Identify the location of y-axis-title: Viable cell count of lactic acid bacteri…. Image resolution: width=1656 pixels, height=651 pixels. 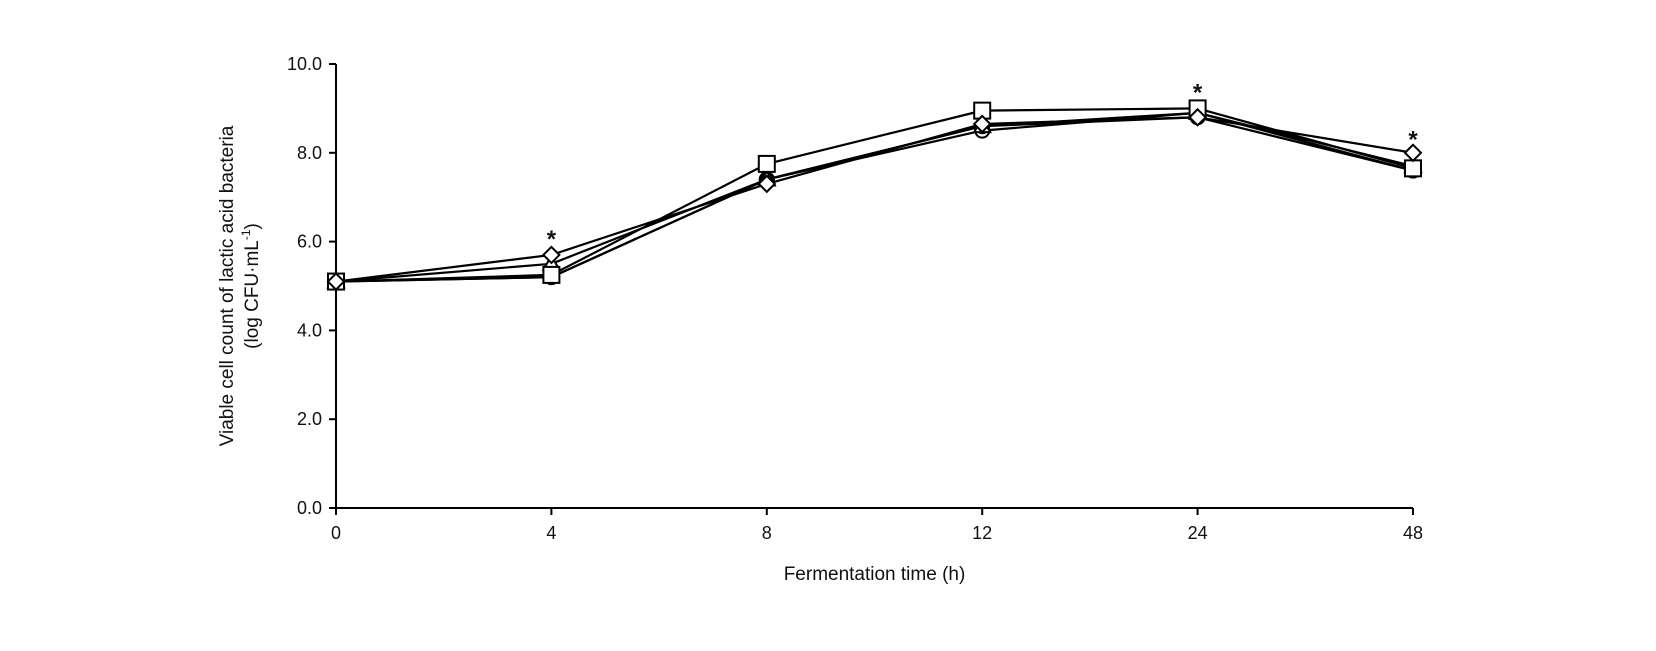
(240, 285).